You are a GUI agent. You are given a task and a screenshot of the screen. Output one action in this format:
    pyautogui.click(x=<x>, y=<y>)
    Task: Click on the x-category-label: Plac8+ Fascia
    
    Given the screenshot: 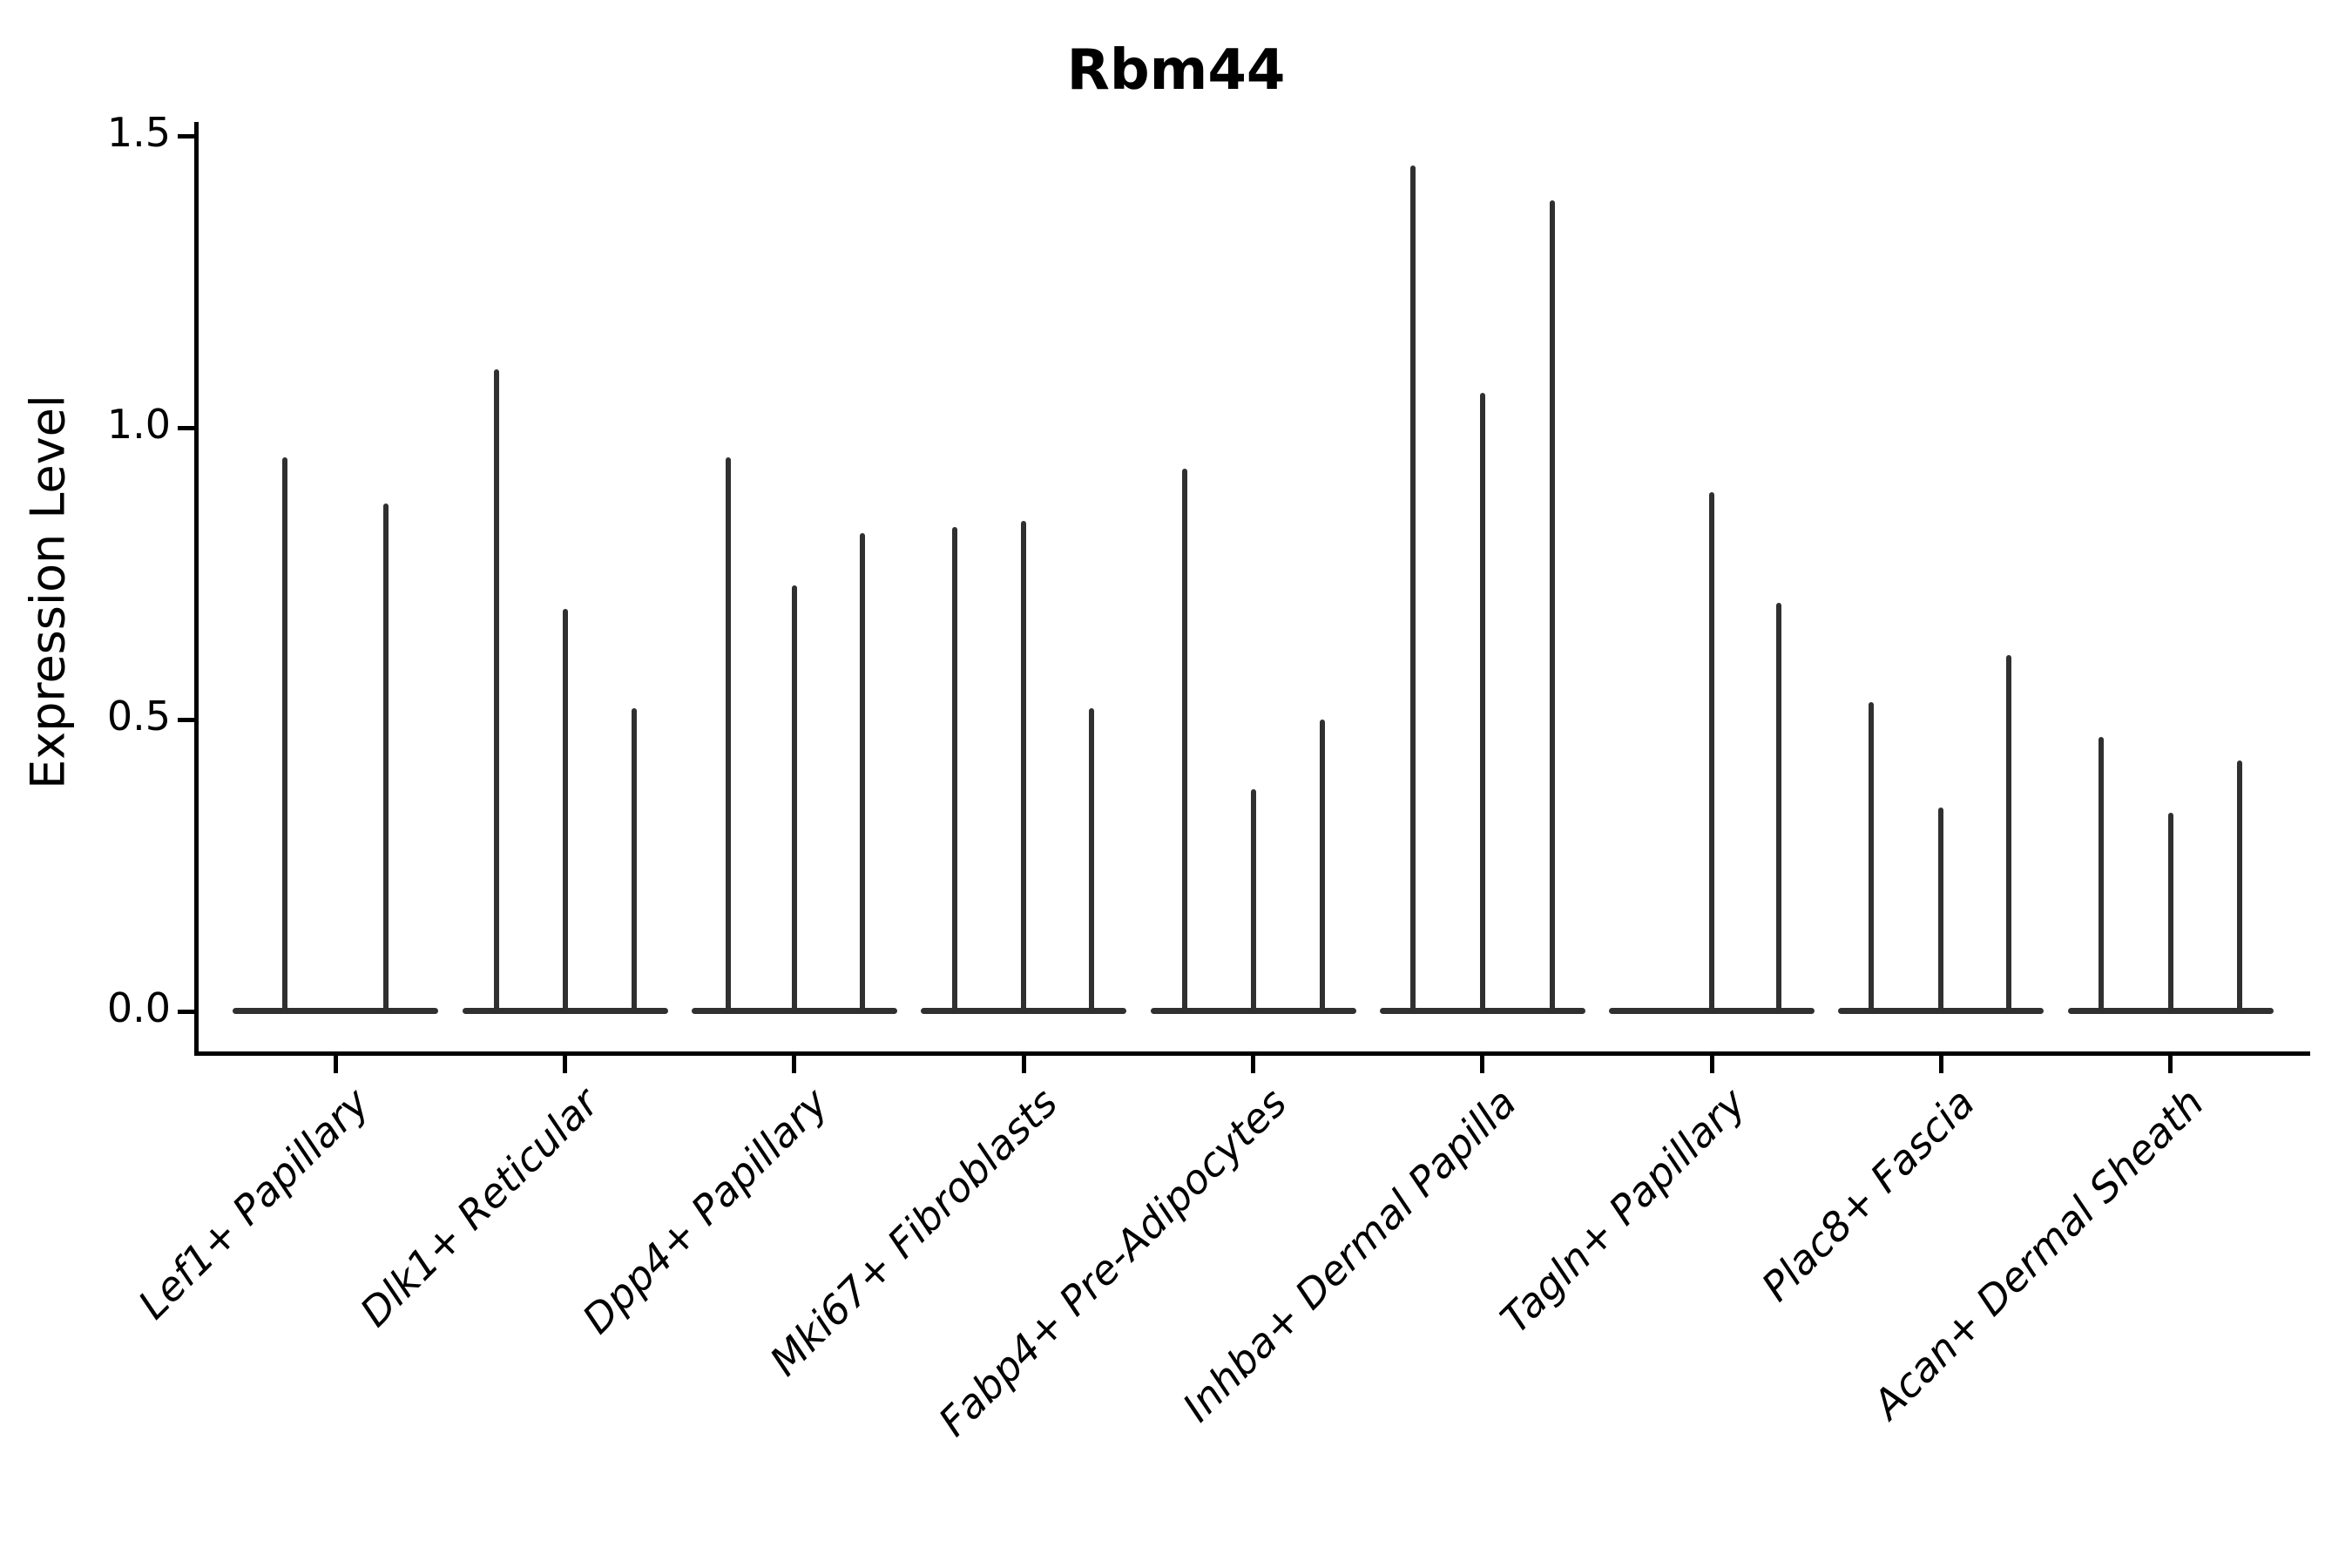 What is the action you would take?
    pyautogui.click(x=1868, y=1194)
    